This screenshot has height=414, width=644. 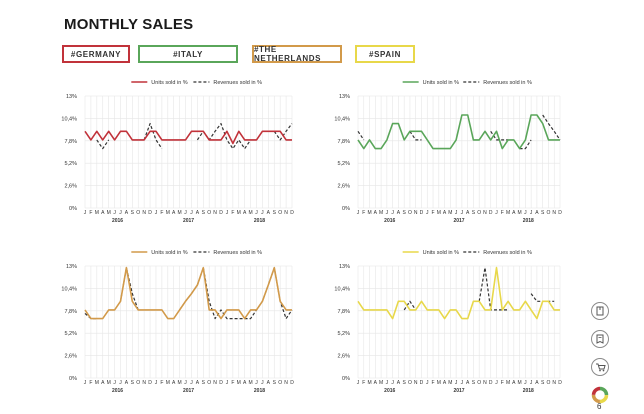 I want to click on tag-spain: #SPAIN, so click(x=385, y=54).